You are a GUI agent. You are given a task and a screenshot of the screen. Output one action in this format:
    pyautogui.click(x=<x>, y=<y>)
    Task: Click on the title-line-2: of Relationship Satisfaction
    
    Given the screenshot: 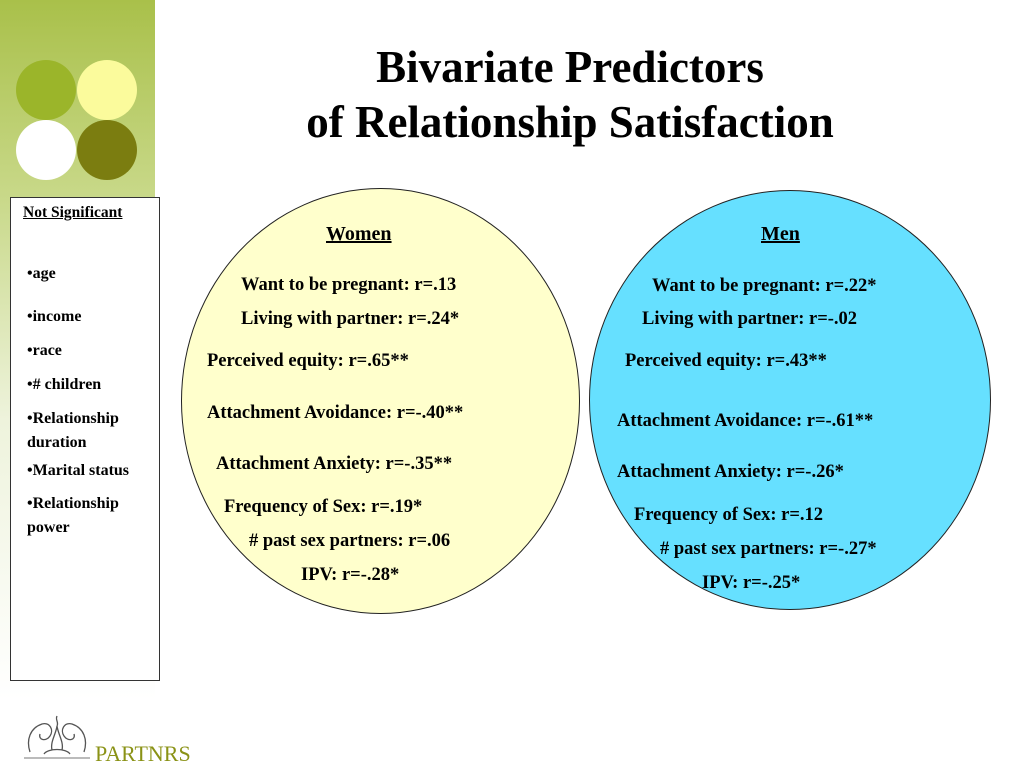 What is the action you would take?
    pyautogui.click(x=570, y=122)
    